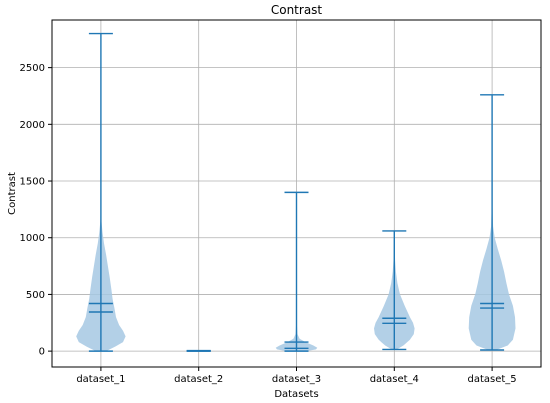 The width and height of the screenshot is (550, 403). I want to click on x-tick-label: dataset_3, so click(296, 379).